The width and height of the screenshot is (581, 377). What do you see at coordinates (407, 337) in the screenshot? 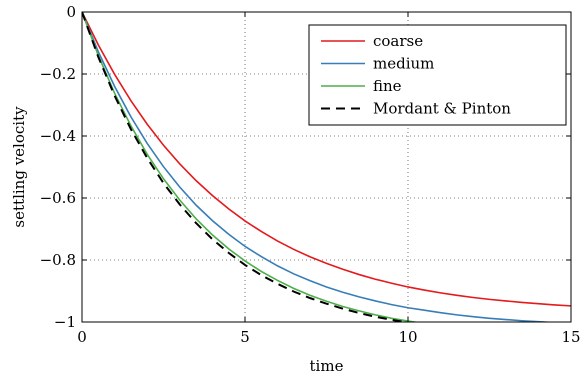
I see `x-tick-label: 10` at bounding box center [407, 337].